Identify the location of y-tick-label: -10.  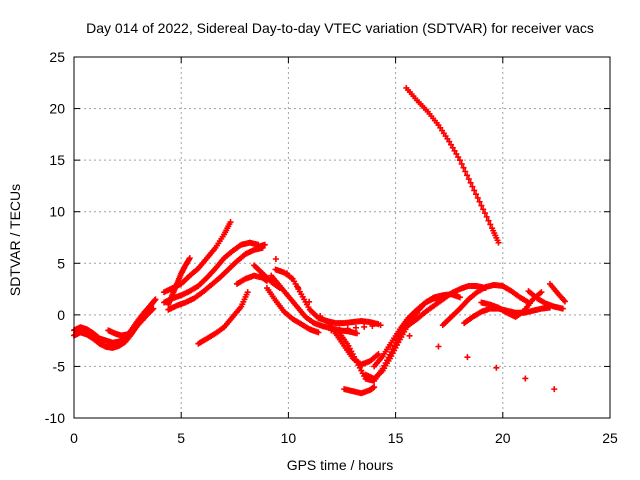
(55, 418).